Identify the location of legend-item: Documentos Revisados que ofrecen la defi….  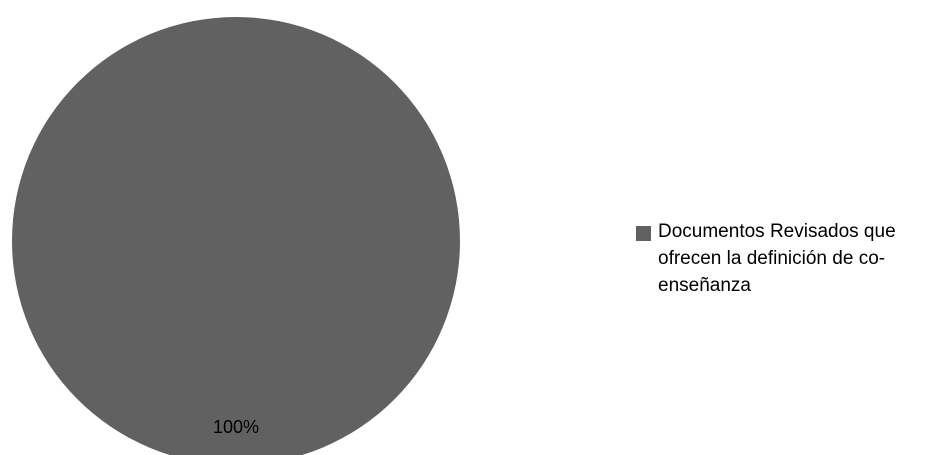
(792, 258).